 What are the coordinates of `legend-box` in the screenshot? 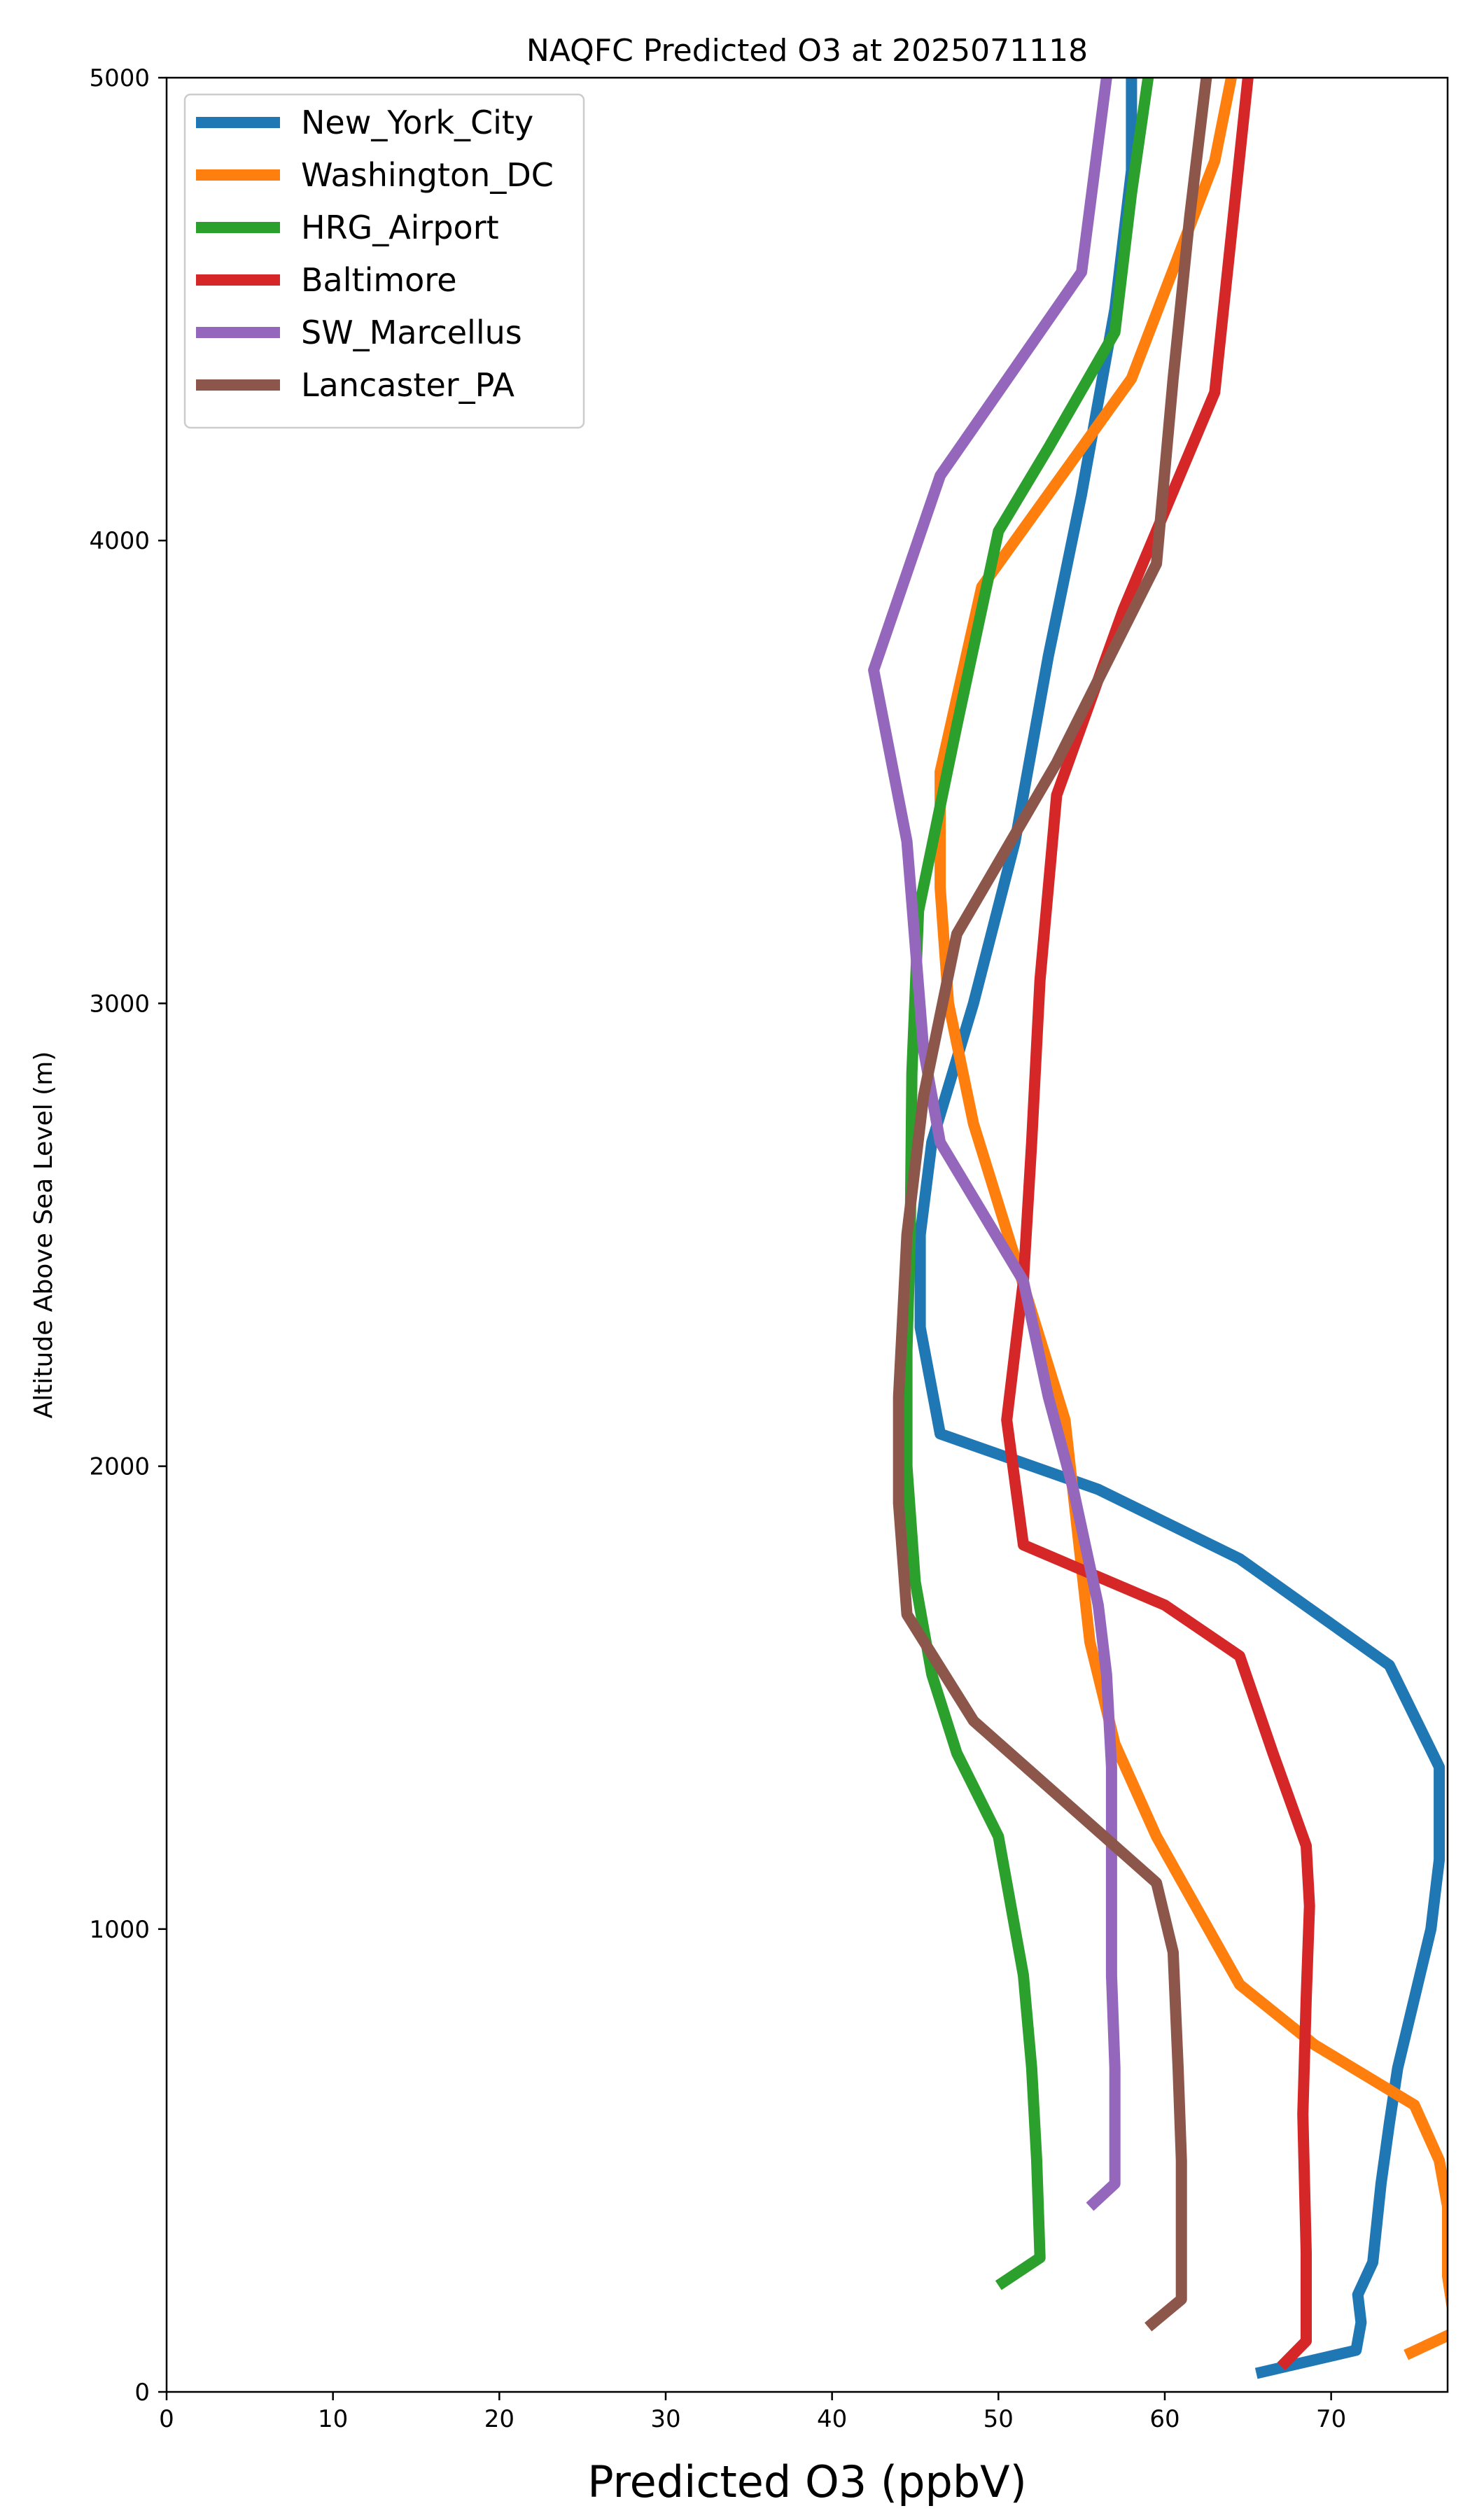 It's located at (384, 261).